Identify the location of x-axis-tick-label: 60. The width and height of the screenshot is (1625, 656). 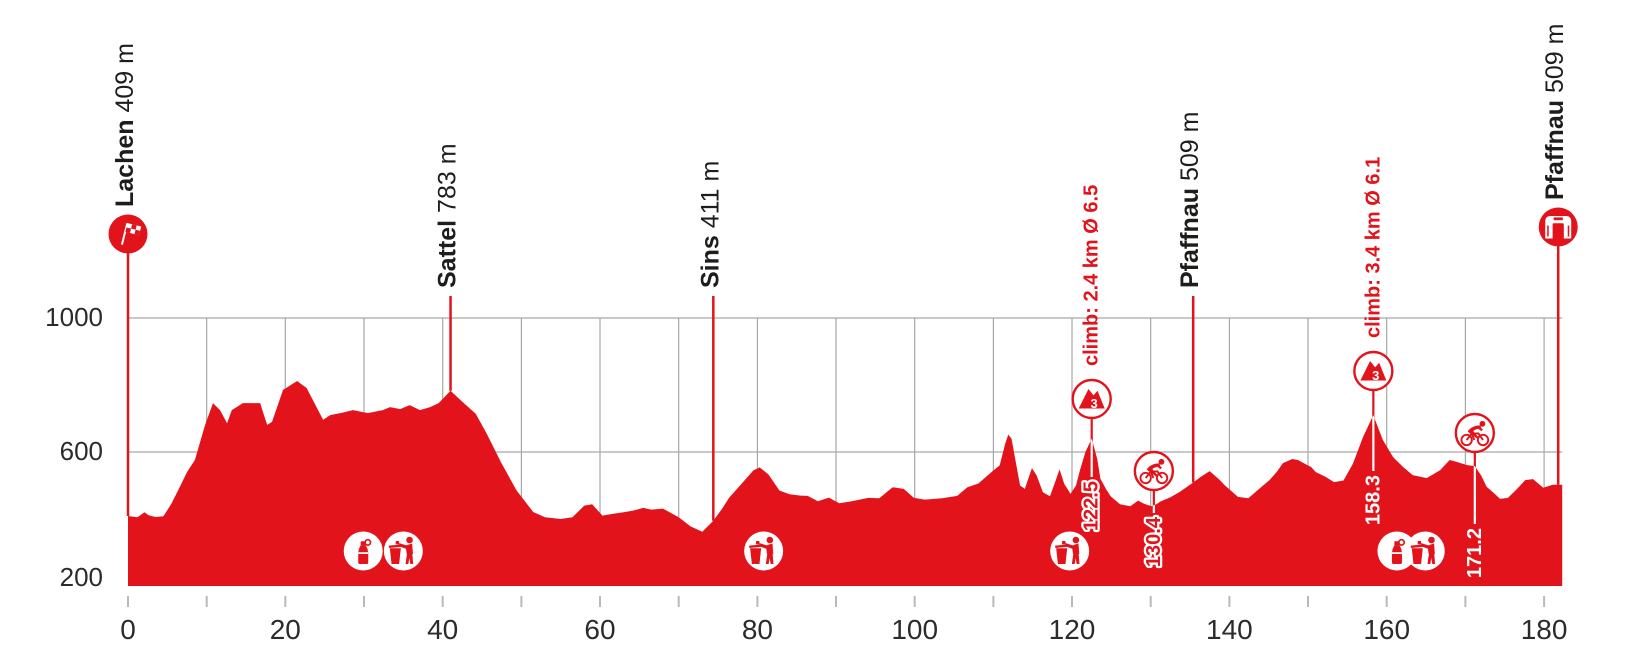
(599, 629).